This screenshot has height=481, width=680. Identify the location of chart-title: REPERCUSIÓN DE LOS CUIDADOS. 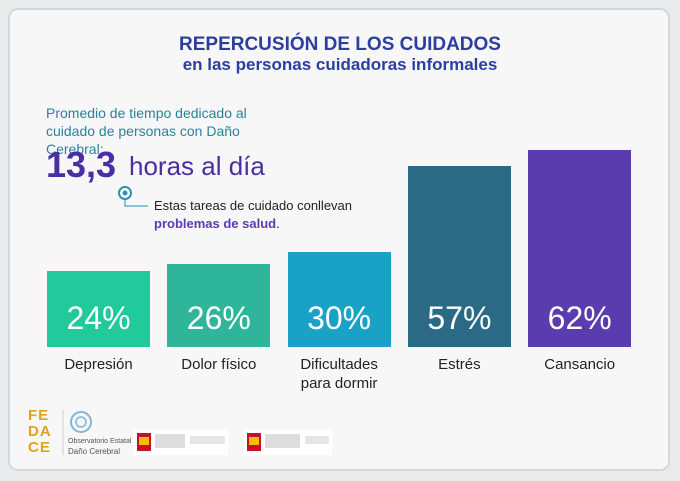
(340, 44).